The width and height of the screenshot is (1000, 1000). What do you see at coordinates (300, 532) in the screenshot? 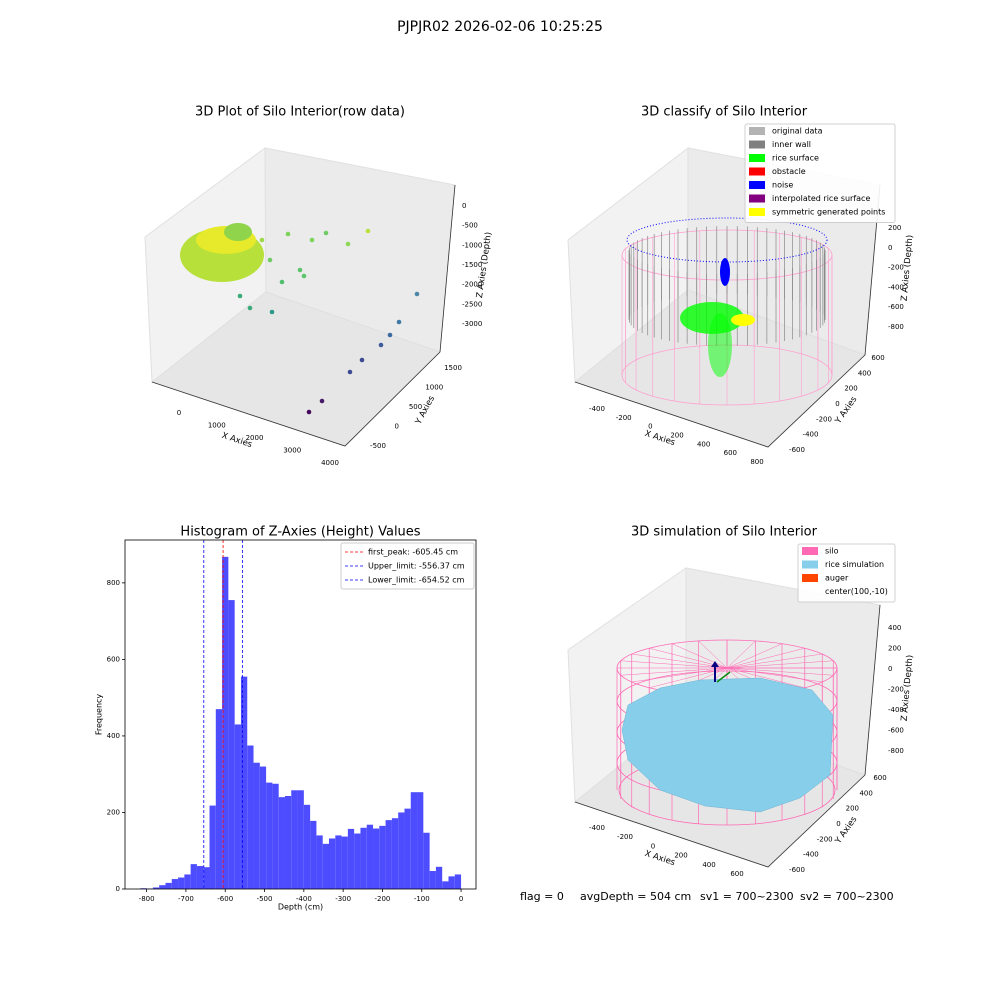
I see `chart-title: Histogram of Z-Axies (Height) Values` at bounding box center [300, 532].